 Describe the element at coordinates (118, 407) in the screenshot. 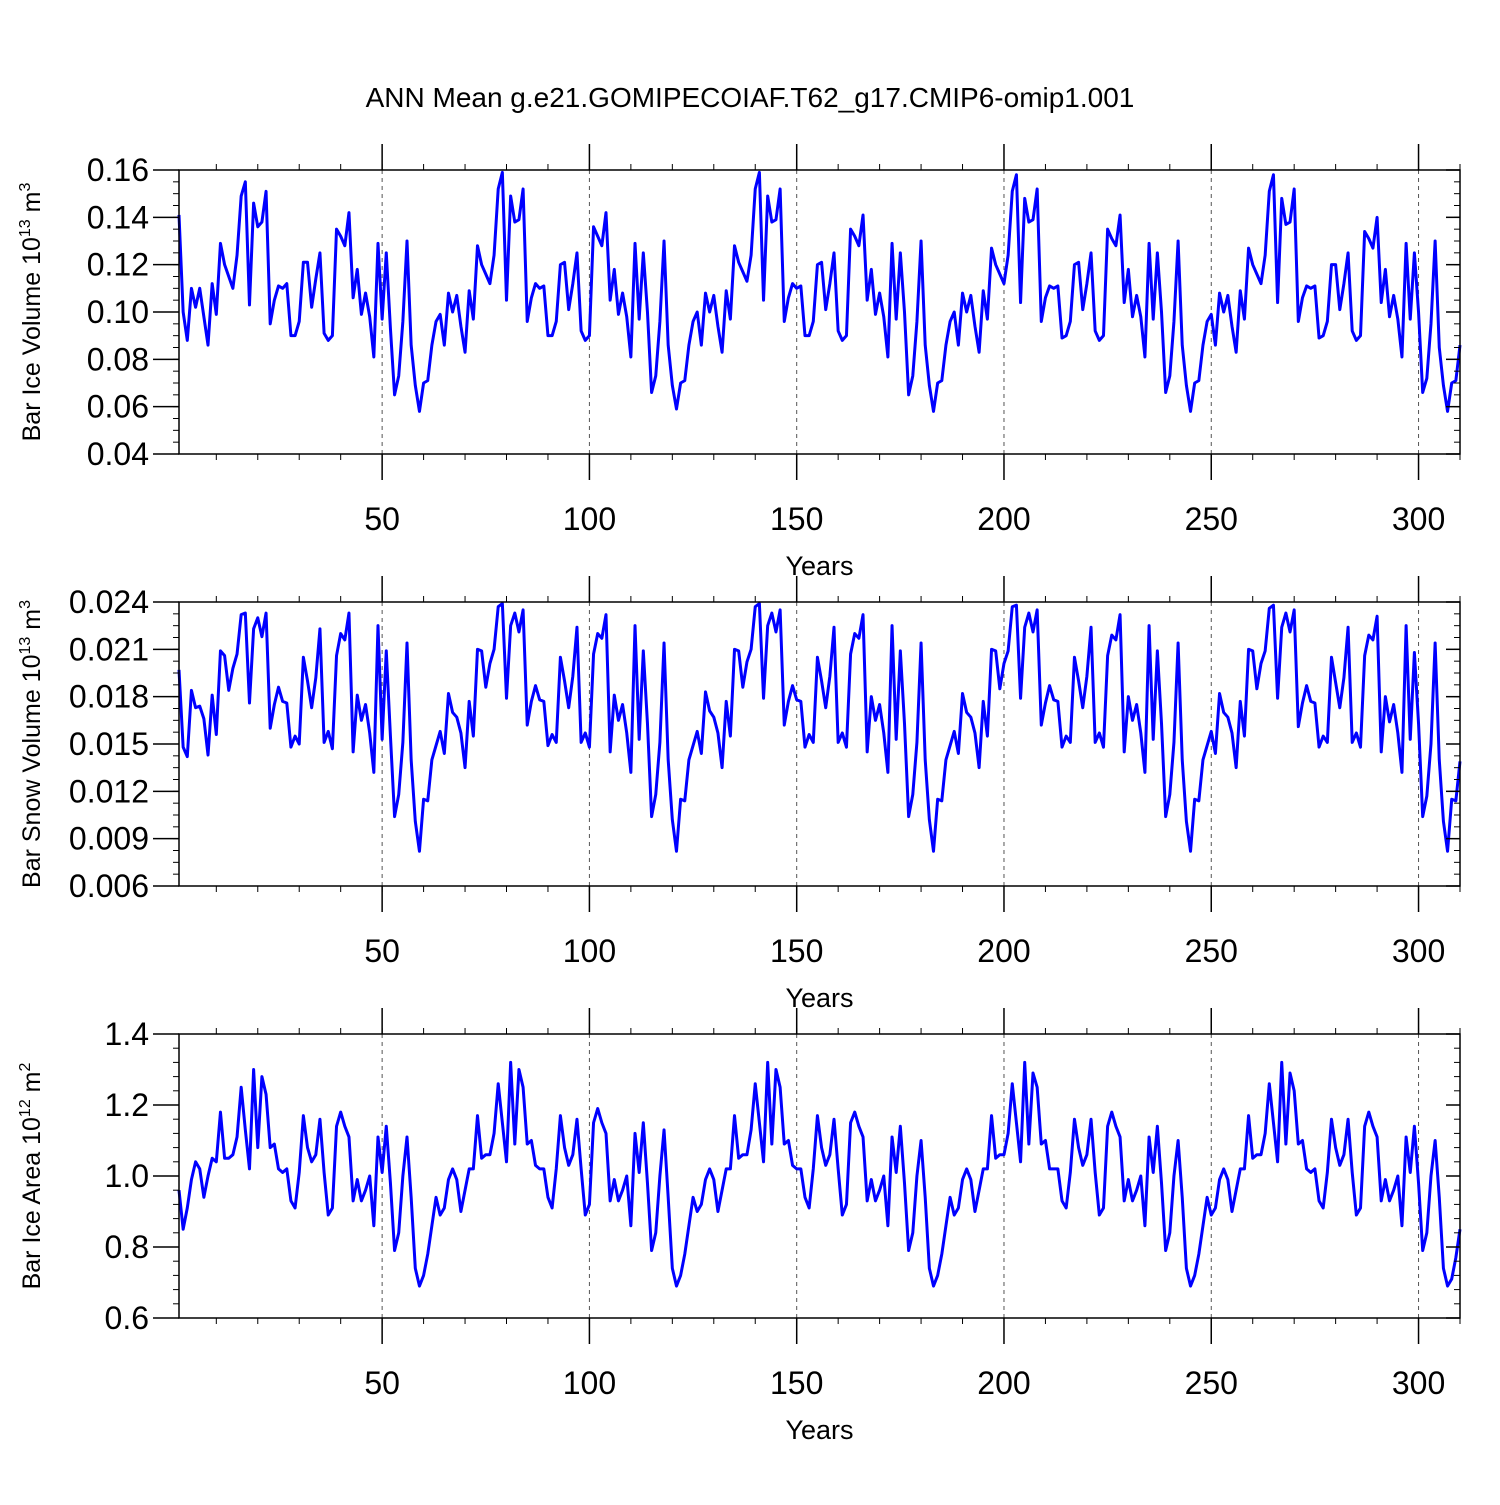

I see `ice-volume-y-tick-label: 0.06` at that location.